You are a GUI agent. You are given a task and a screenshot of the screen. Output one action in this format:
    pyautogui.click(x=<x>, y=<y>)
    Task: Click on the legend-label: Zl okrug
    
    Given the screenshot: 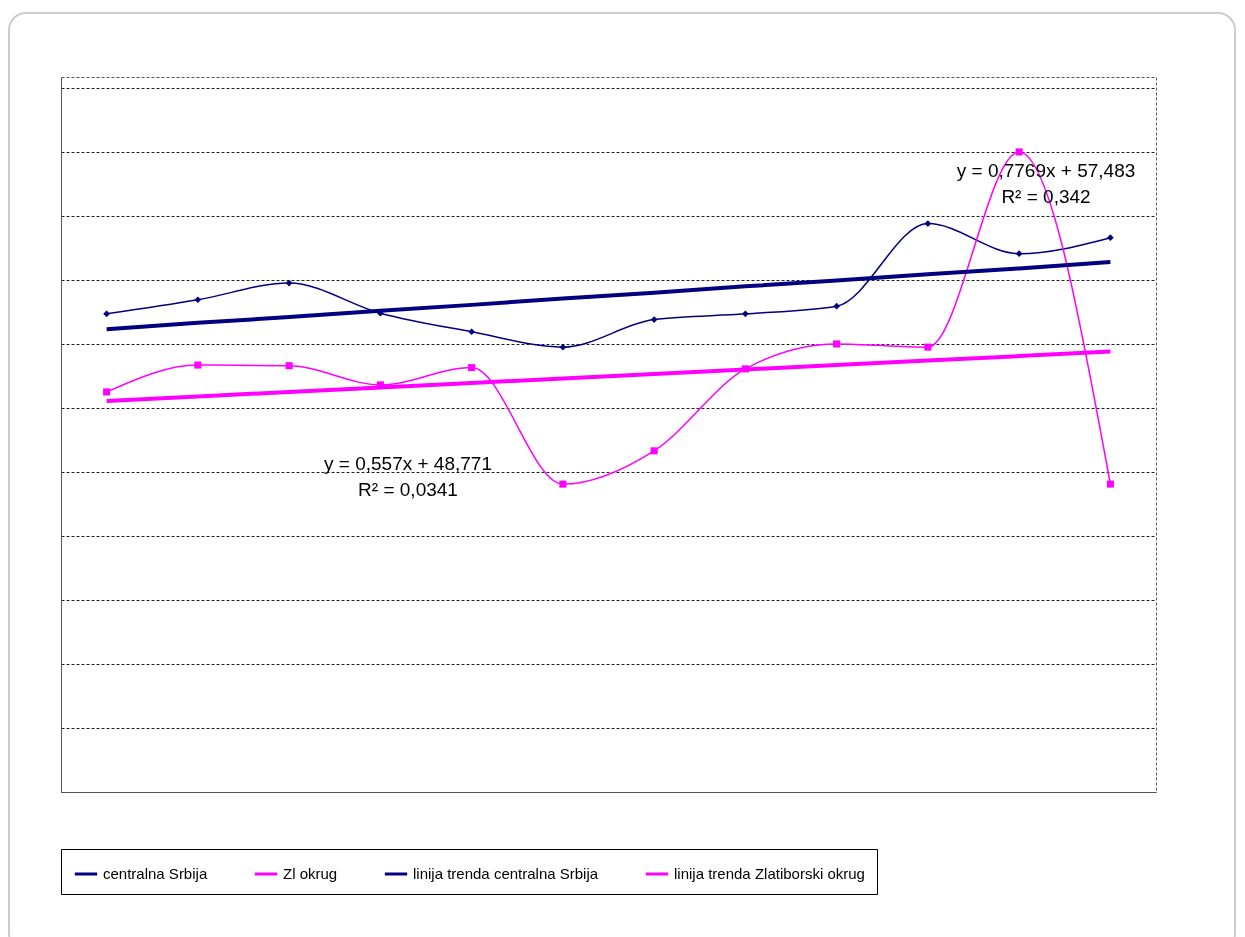 What is the action you would take?
    pyautogui.click(x=310, y=873)
    